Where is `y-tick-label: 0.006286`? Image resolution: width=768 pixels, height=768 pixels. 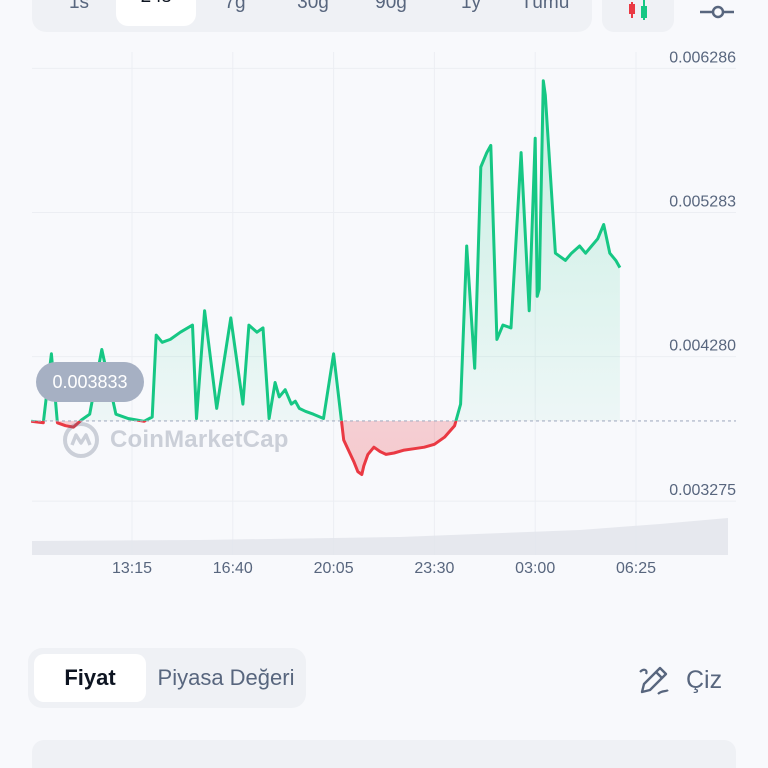
y-tick-label: 0.006286 is located at coordinates (702, 57).